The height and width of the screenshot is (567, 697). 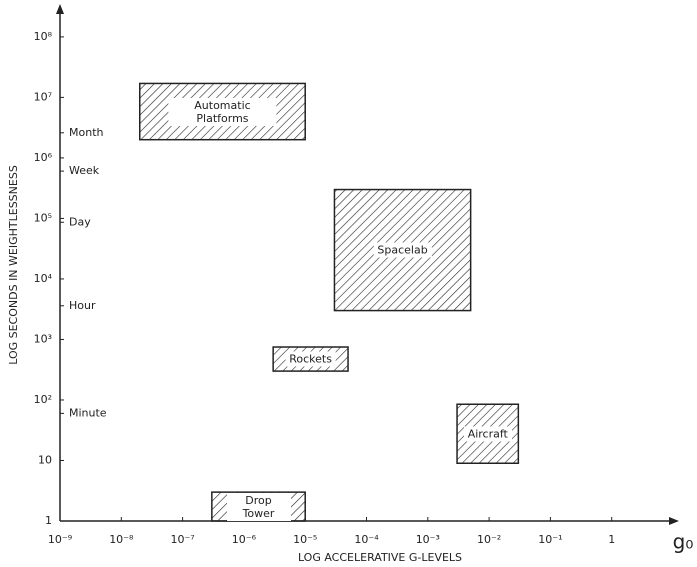 What do you see at coordinates (43, 278) in the screenshot?
I see `y-tick-label: 10⁴` at bounding box center [43, 278].